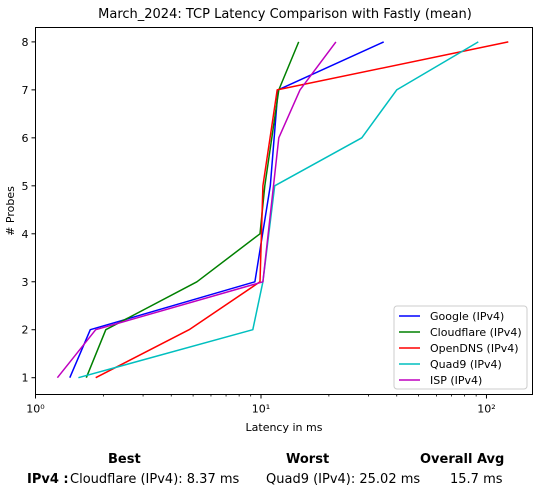 The width and height of the screenshot is (541, 494). I want to click on y-tick-label: 1, so click(25, 378).